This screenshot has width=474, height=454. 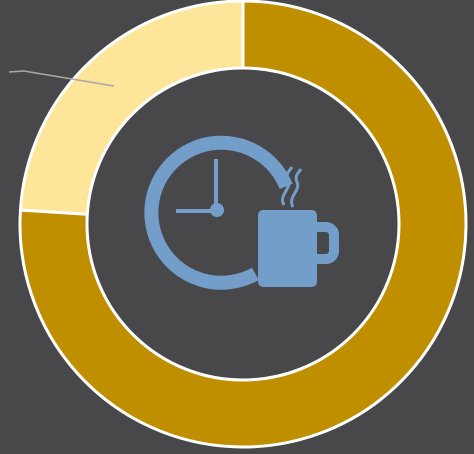 I want to click on leader-line, so click(x=61, y=78).